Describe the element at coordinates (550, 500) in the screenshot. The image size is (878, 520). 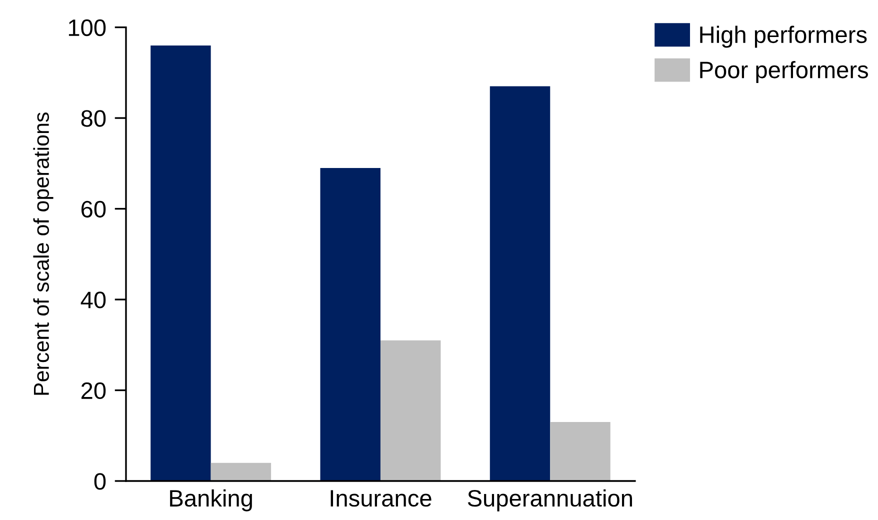
I see `x-tick-label: Superannuation` at that location.